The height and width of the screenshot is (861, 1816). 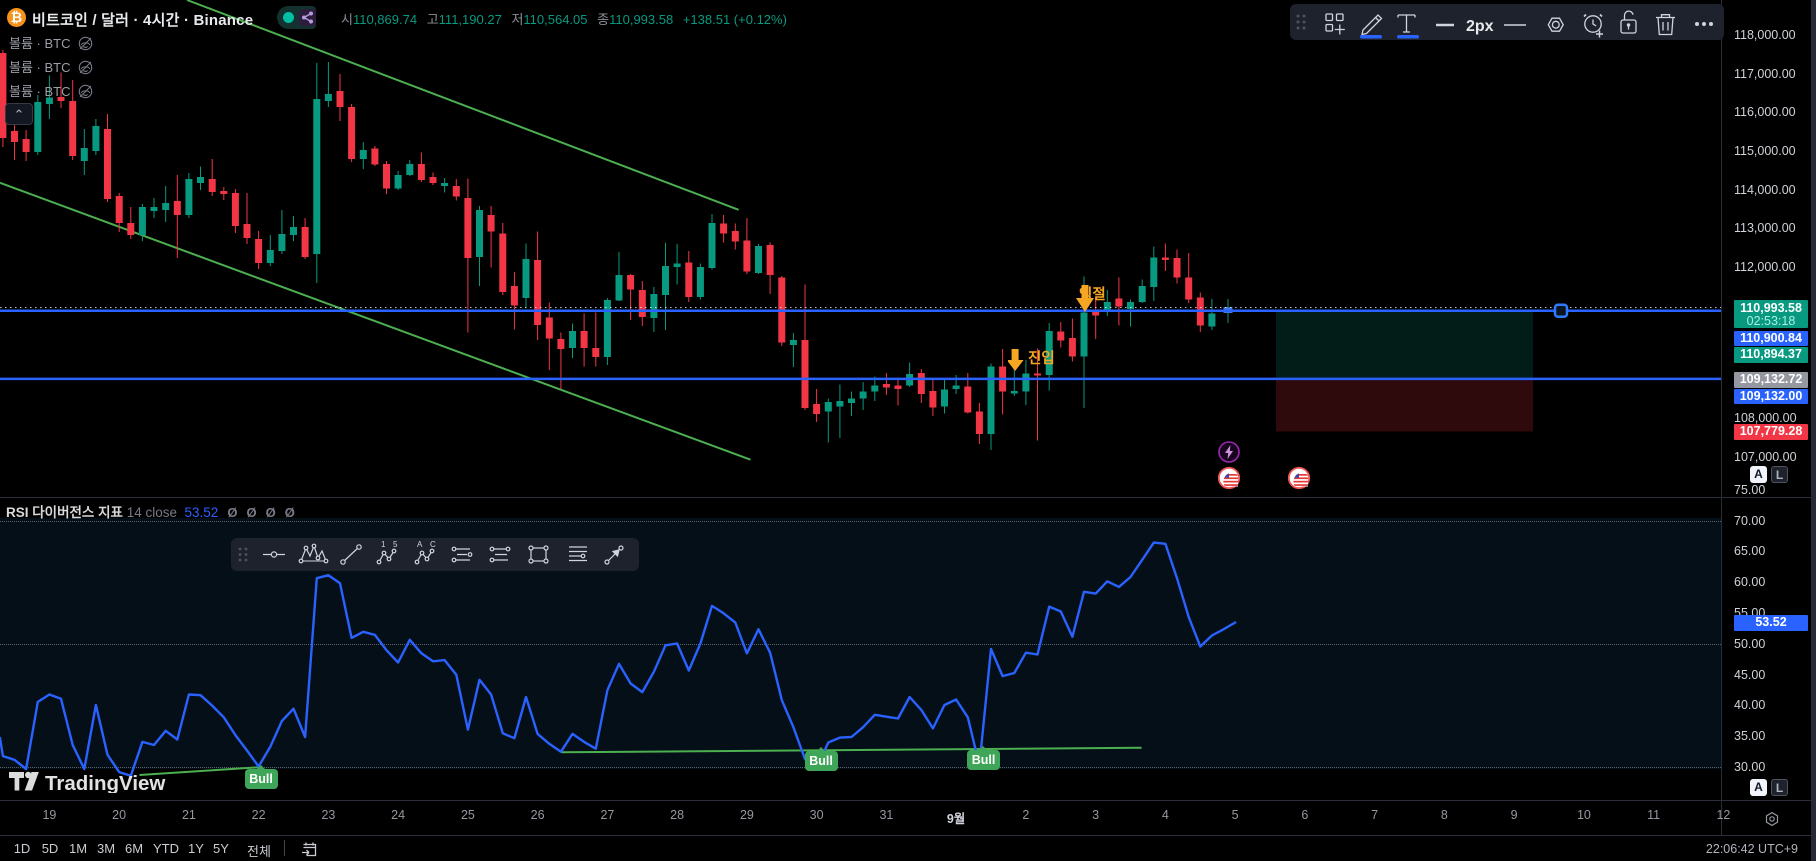 What do you see at coordinates (105, 782) in the screenshot?
I see `svg-text: TradingView` at bounding box center [105, 782].